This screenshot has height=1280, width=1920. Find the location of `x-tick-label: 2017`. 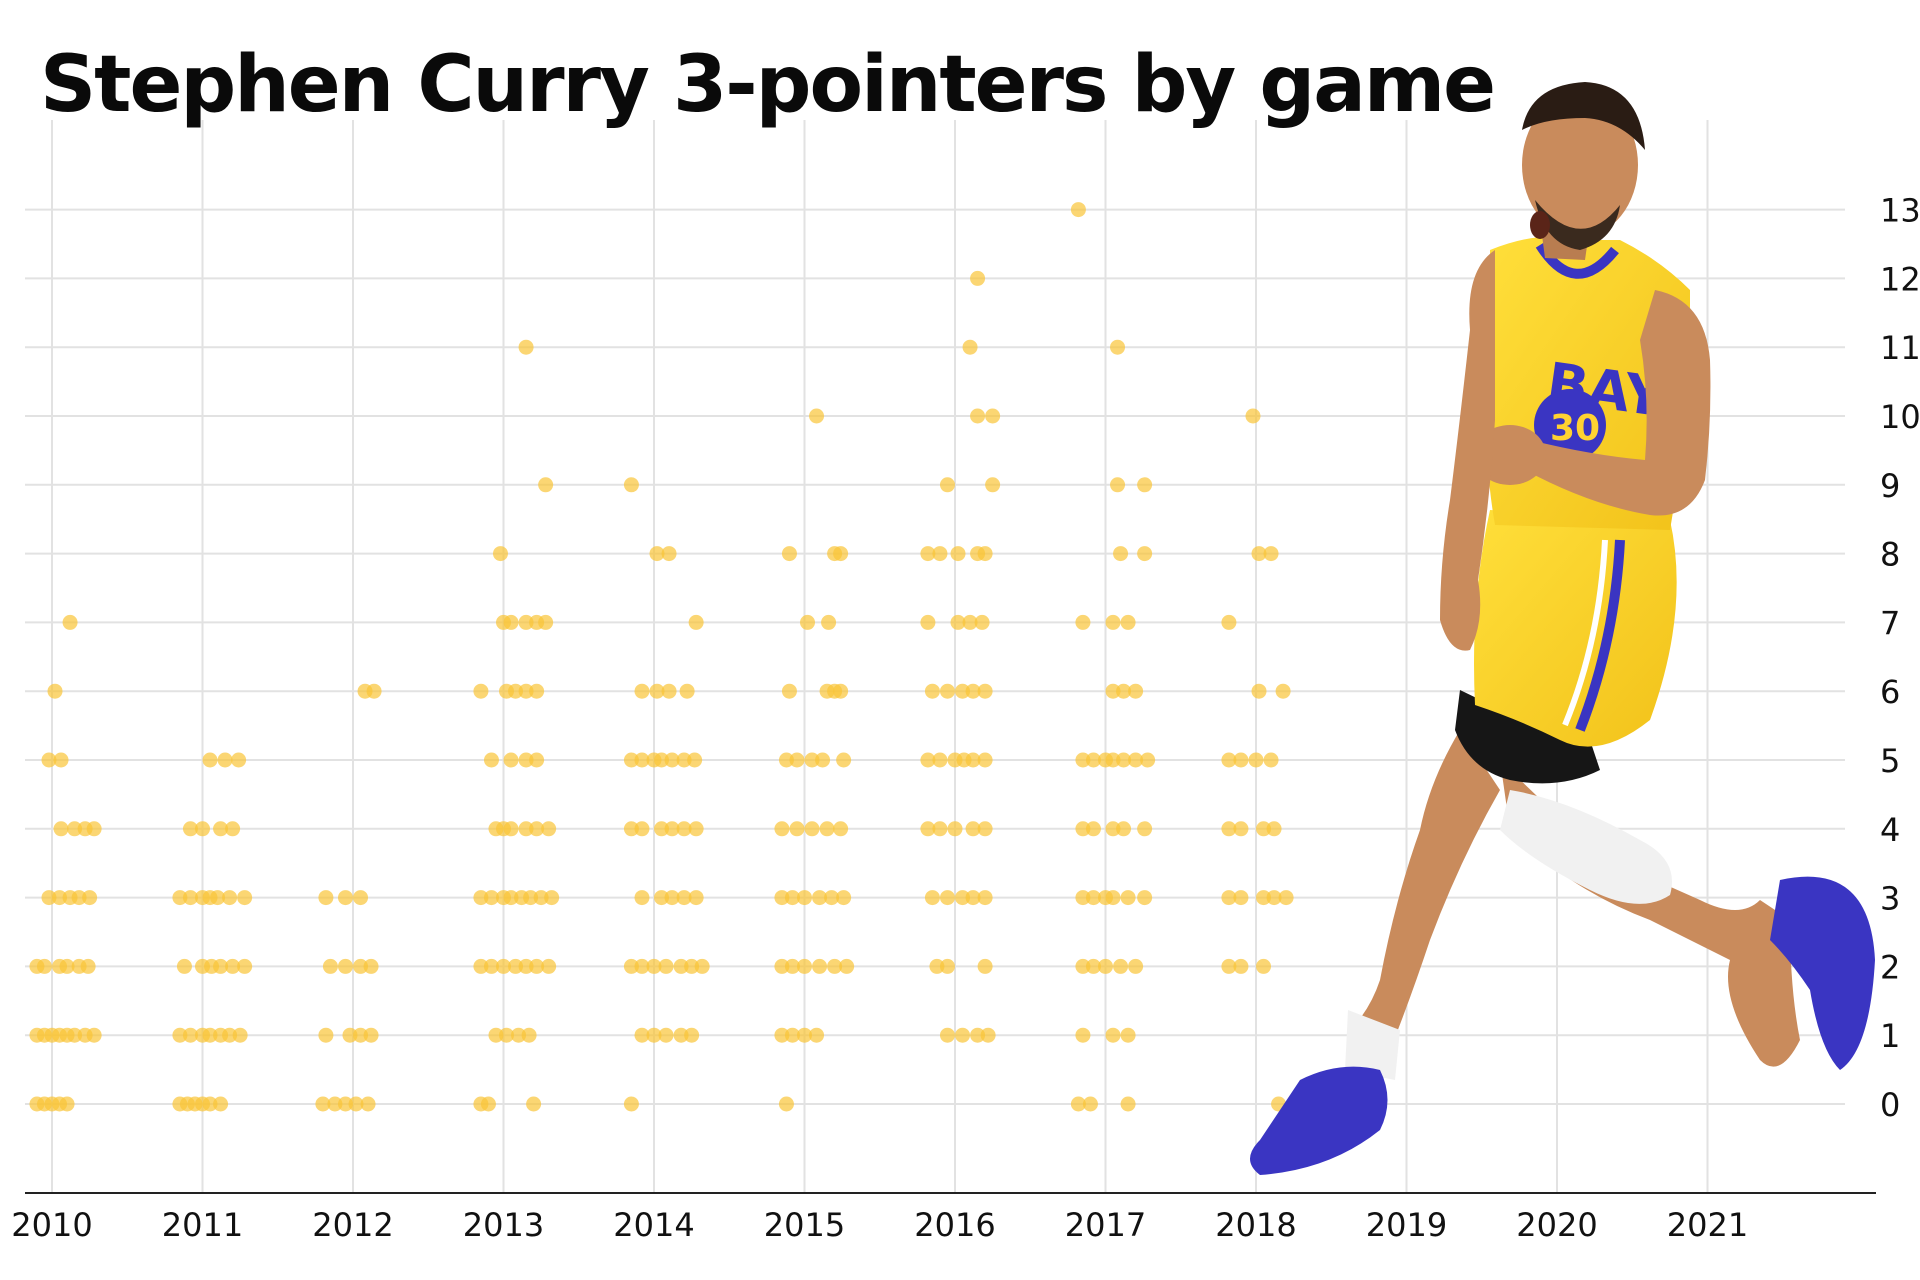

x-tick-label: 2017 is located at coordinates (1105, 1225).